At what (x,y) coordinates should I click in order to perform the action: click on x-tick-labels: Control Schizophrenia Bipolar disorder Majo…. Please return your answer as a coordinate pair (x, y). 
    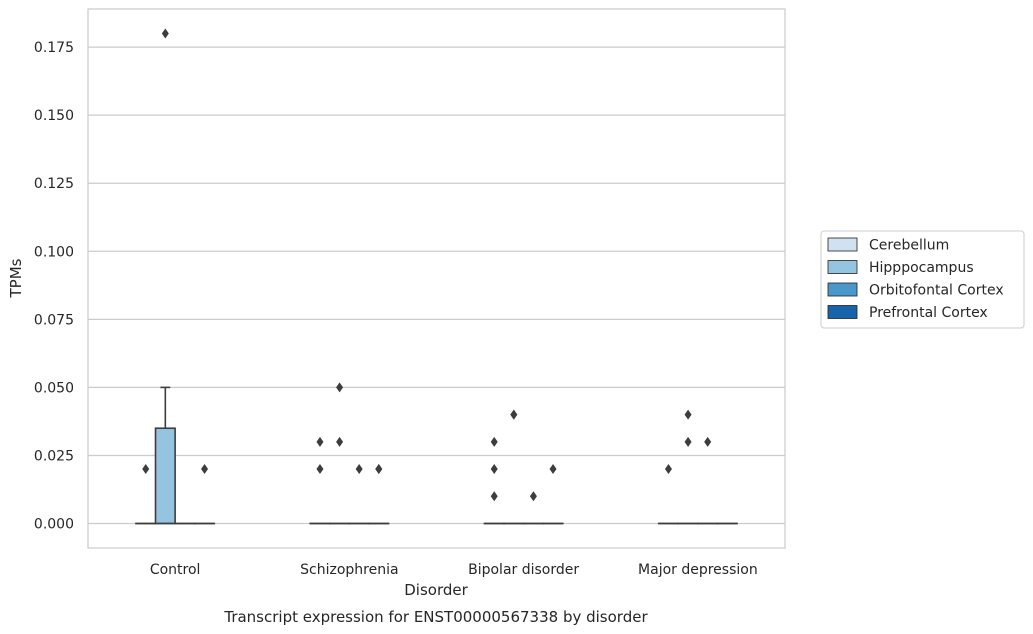
    Looking at the image, I should click on (454, 570).